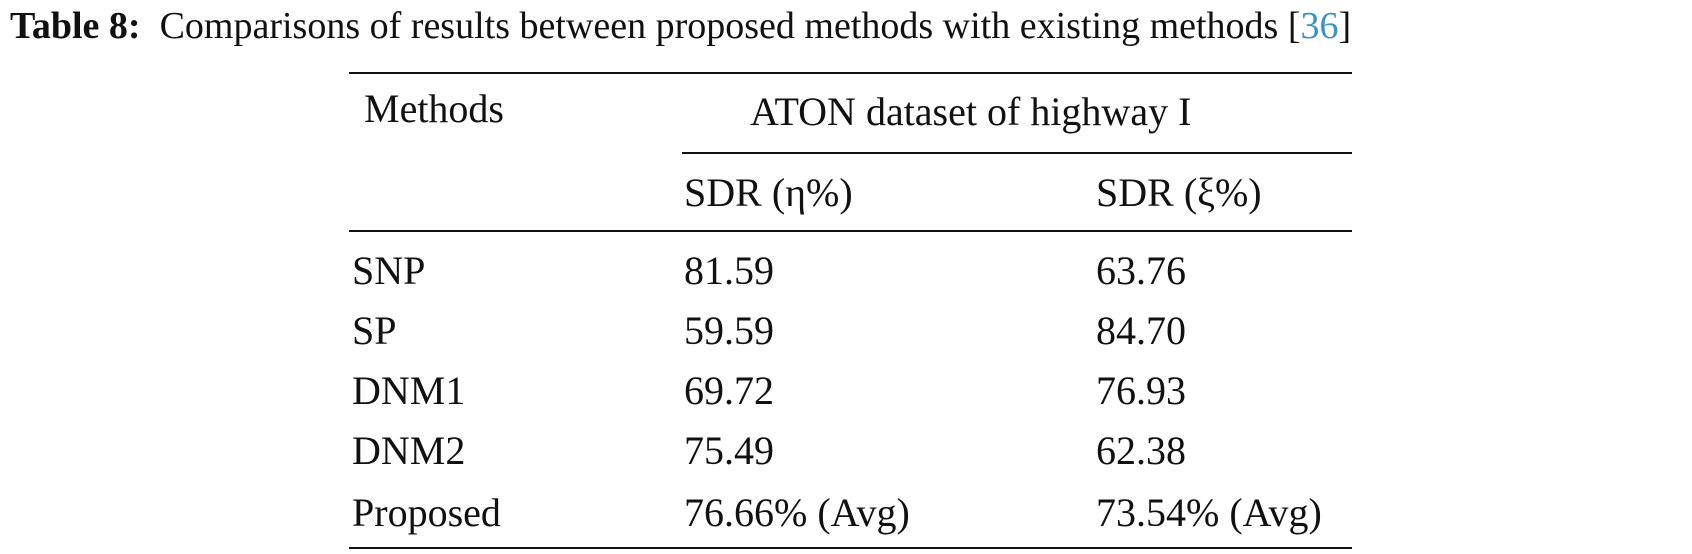 Image resolution: width=1692 pixels, height=554 pixels. What do you see at coordinates (1141, 390) in the screenshot?
I see `row-sdr-xi: 76.93` at bounding box center [1141, 390].